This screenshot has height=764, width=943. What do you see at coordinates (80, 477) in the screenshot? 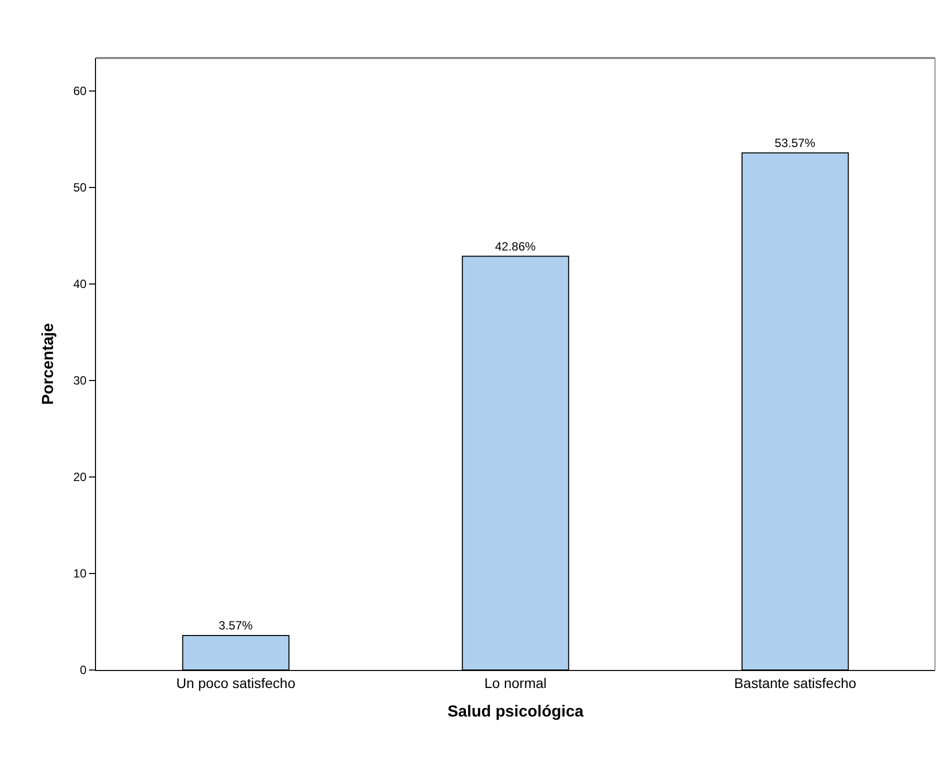
I see `y-tick-label: 20` at bounding box center [80, 477].